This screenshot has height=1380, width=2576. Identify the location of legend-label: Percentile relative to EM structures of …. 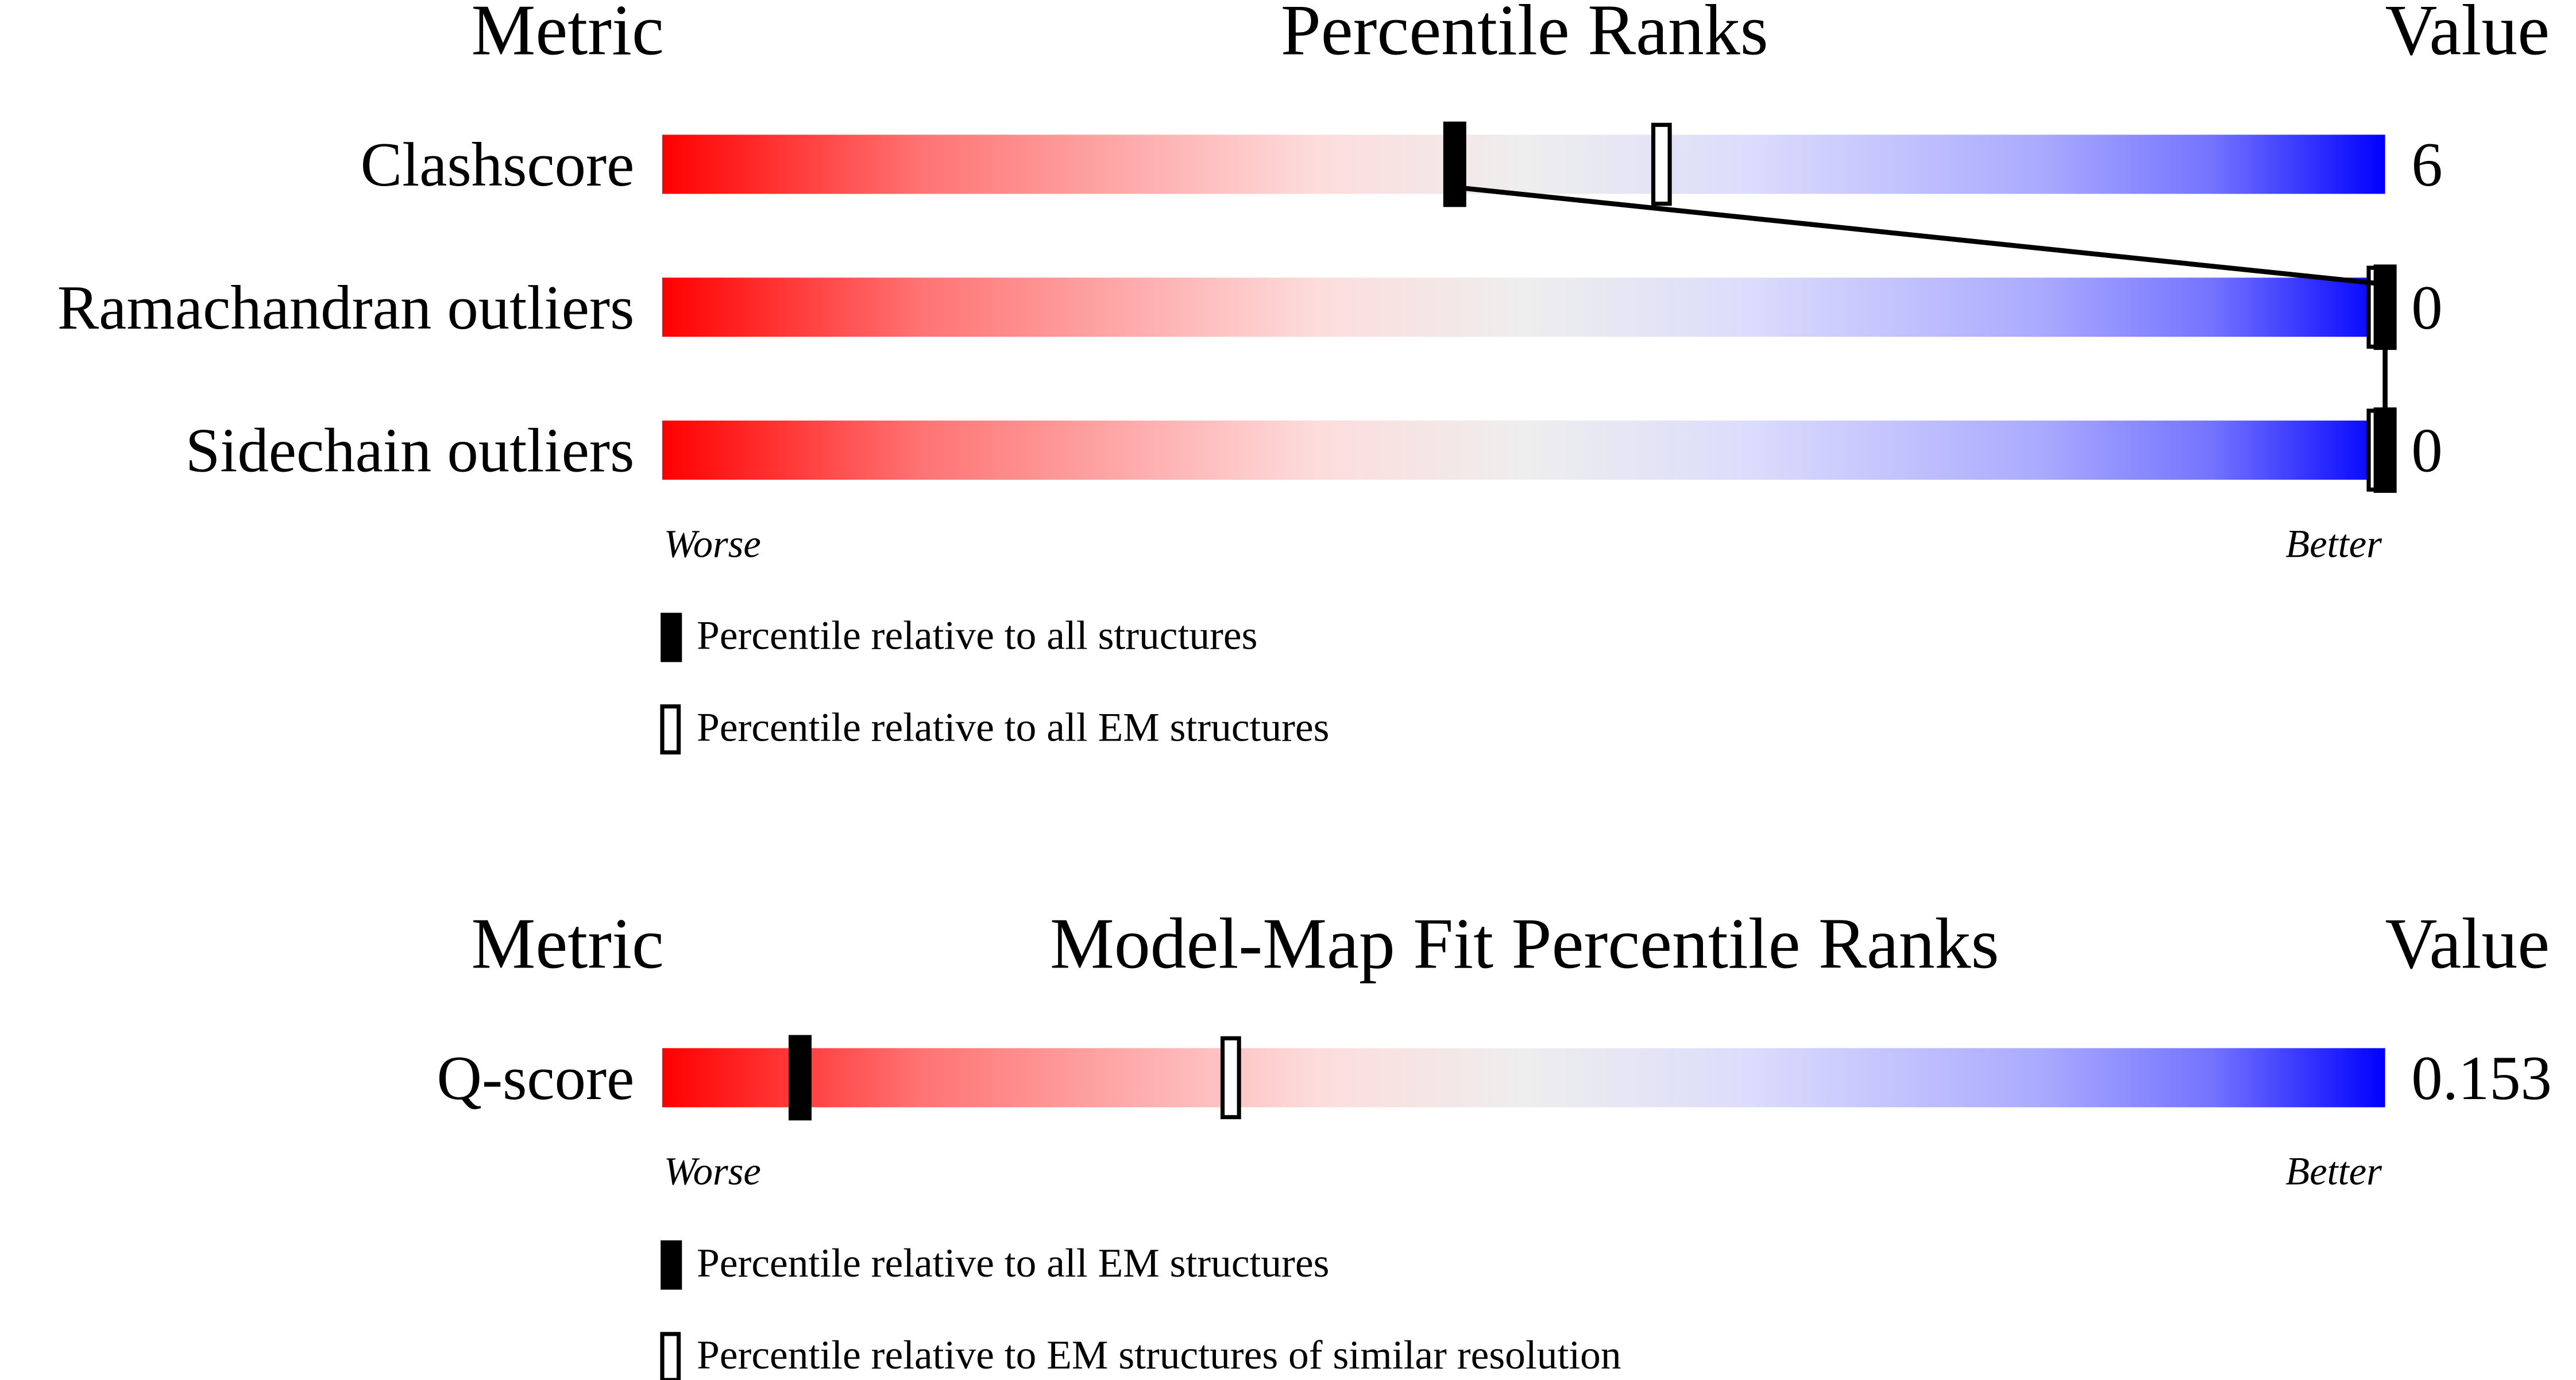
(1159, 1355).